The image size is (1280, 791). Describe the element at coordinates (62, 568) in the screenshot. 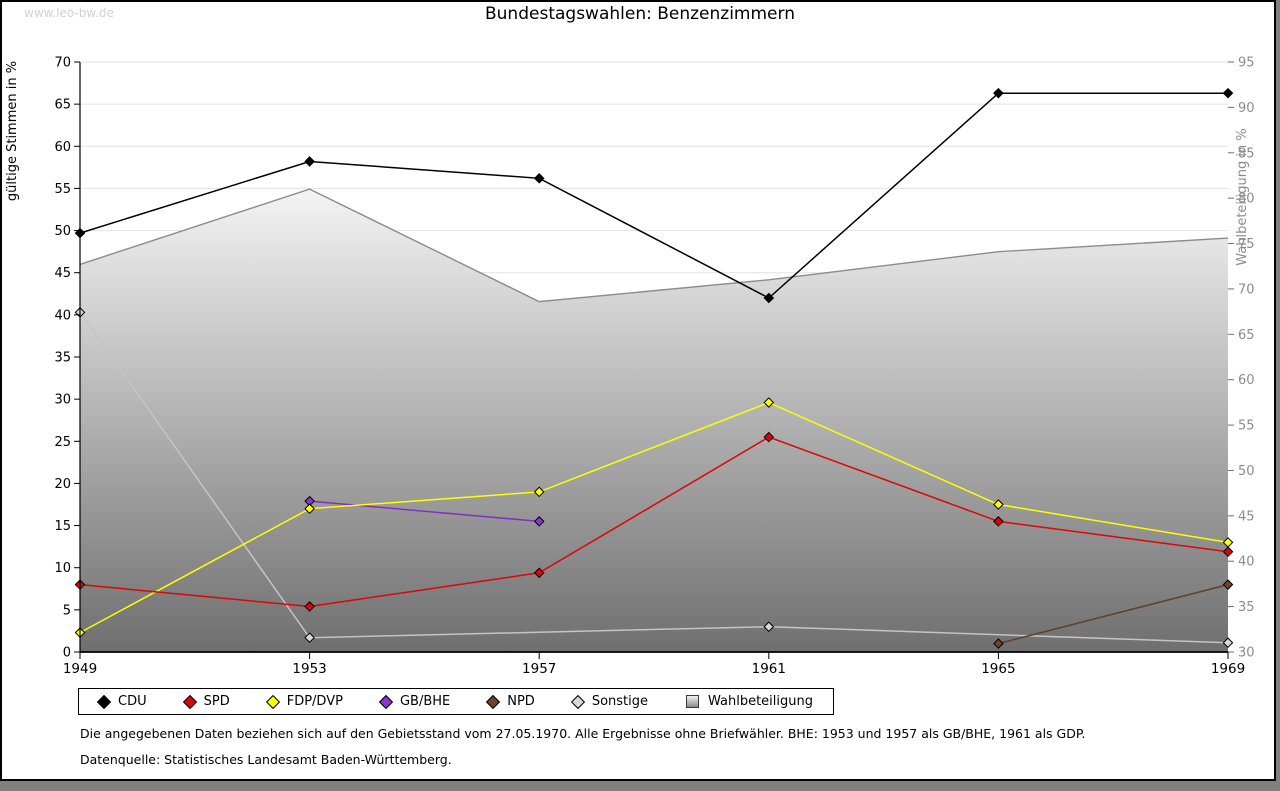

I see `left-axis-tick-label: 10` at that location.